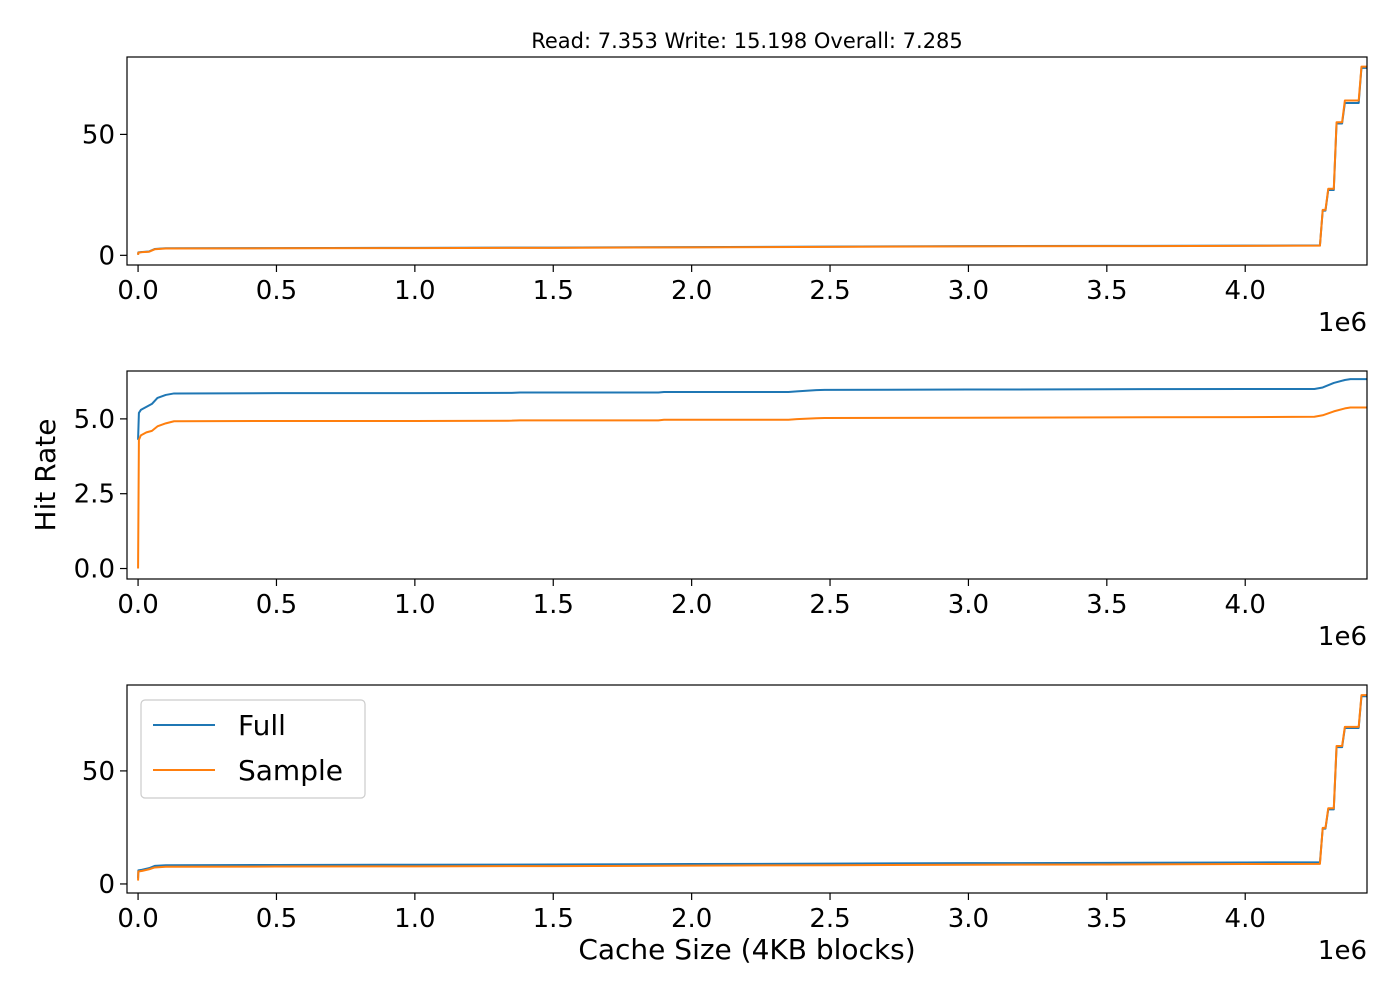 The width and height of the screenshot is (1400, 1000). What do you see at coordinates (253, 749) in the screenshot?
I see `legend: Full Sample` at bounding box center [253, 749].